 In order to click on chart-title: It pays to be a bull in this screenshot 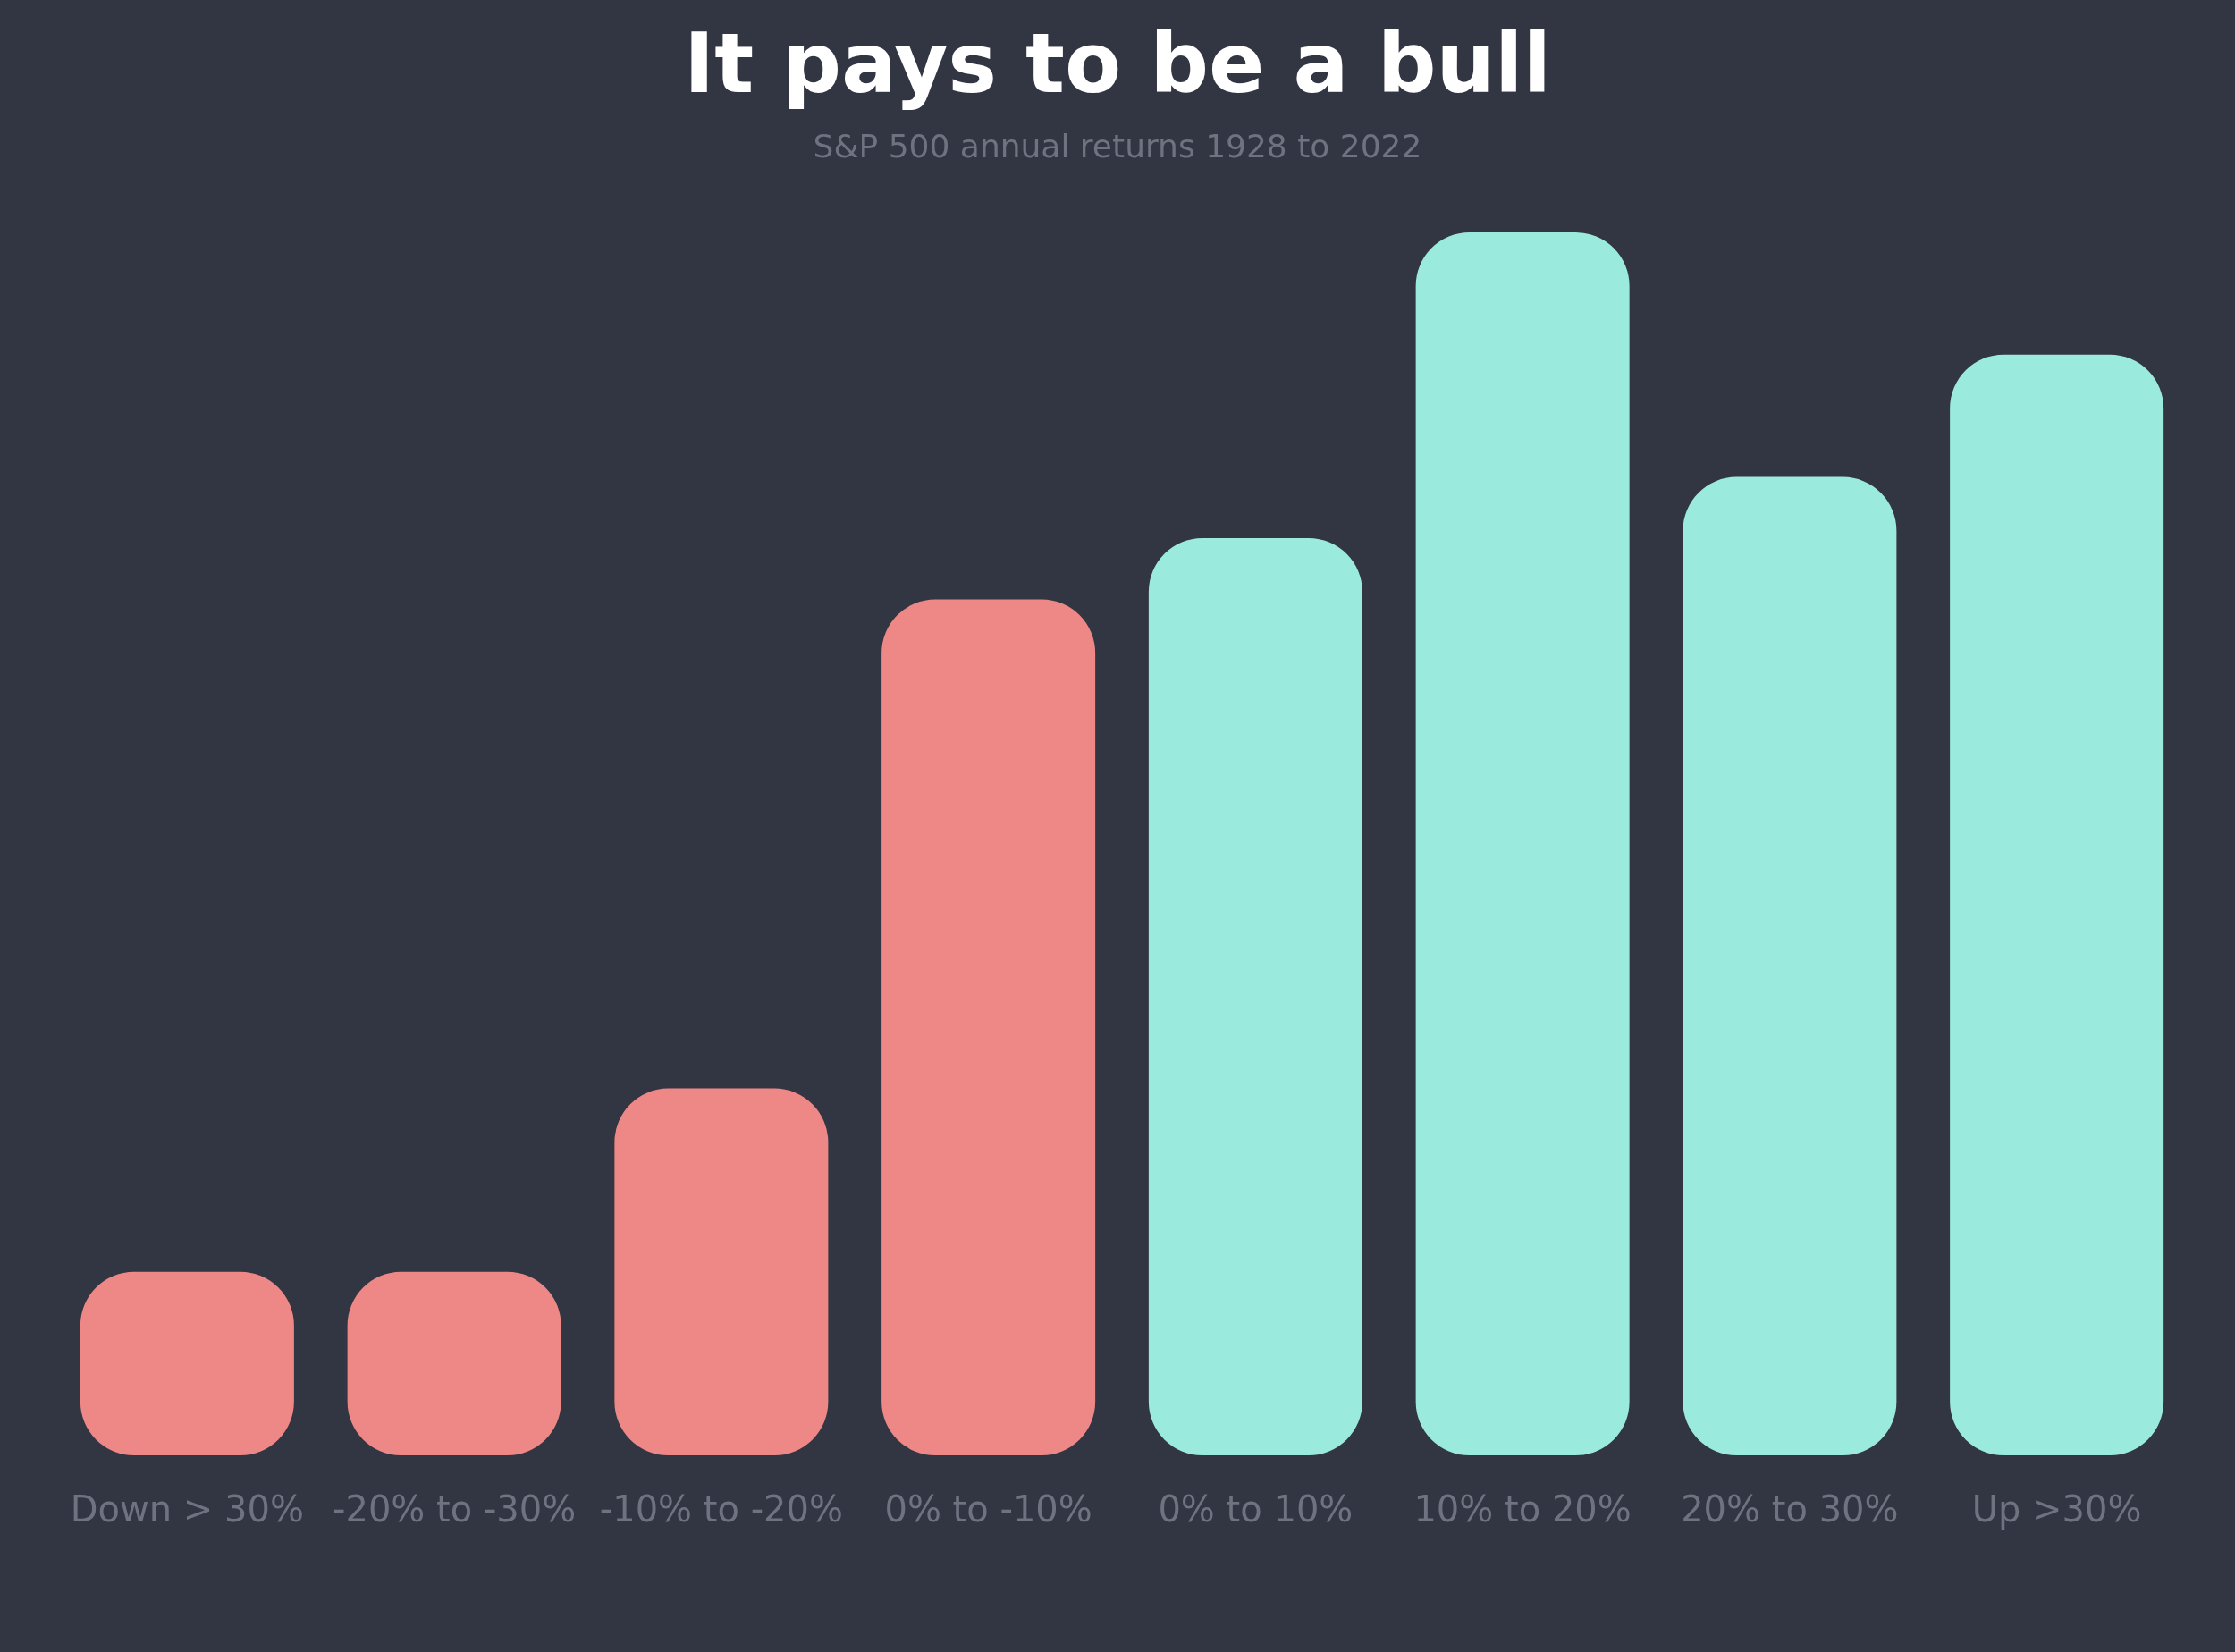, I will do `click(1117, 63)`.